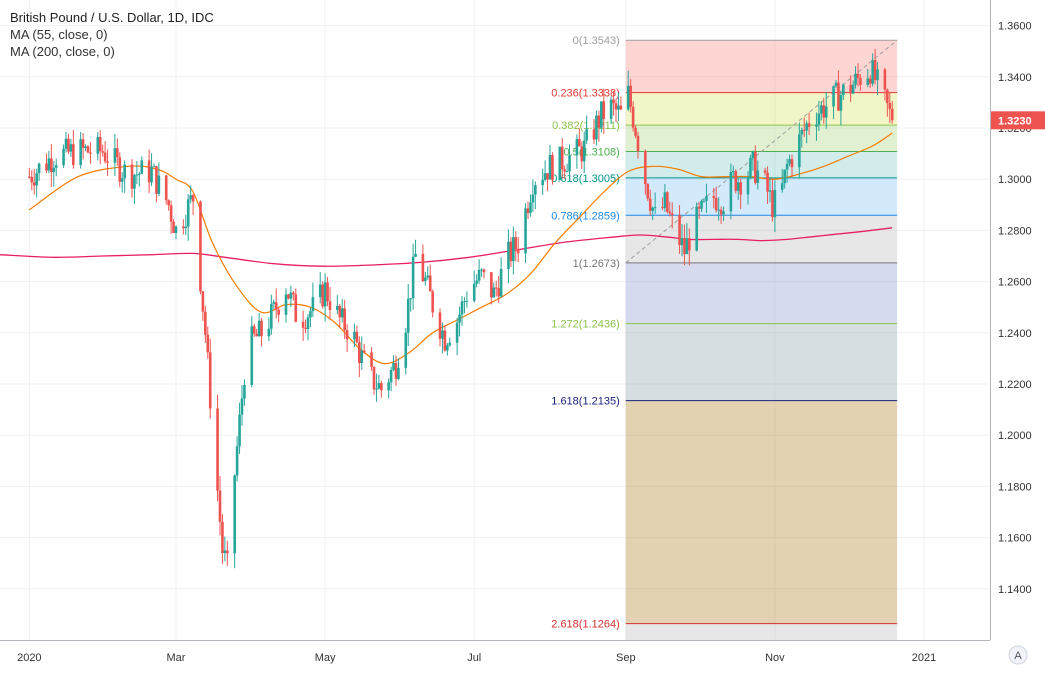 The height and width of the screenshot is (675, 1045). I want to click on price-tick-label: 1.2000, so click(1015, 436).